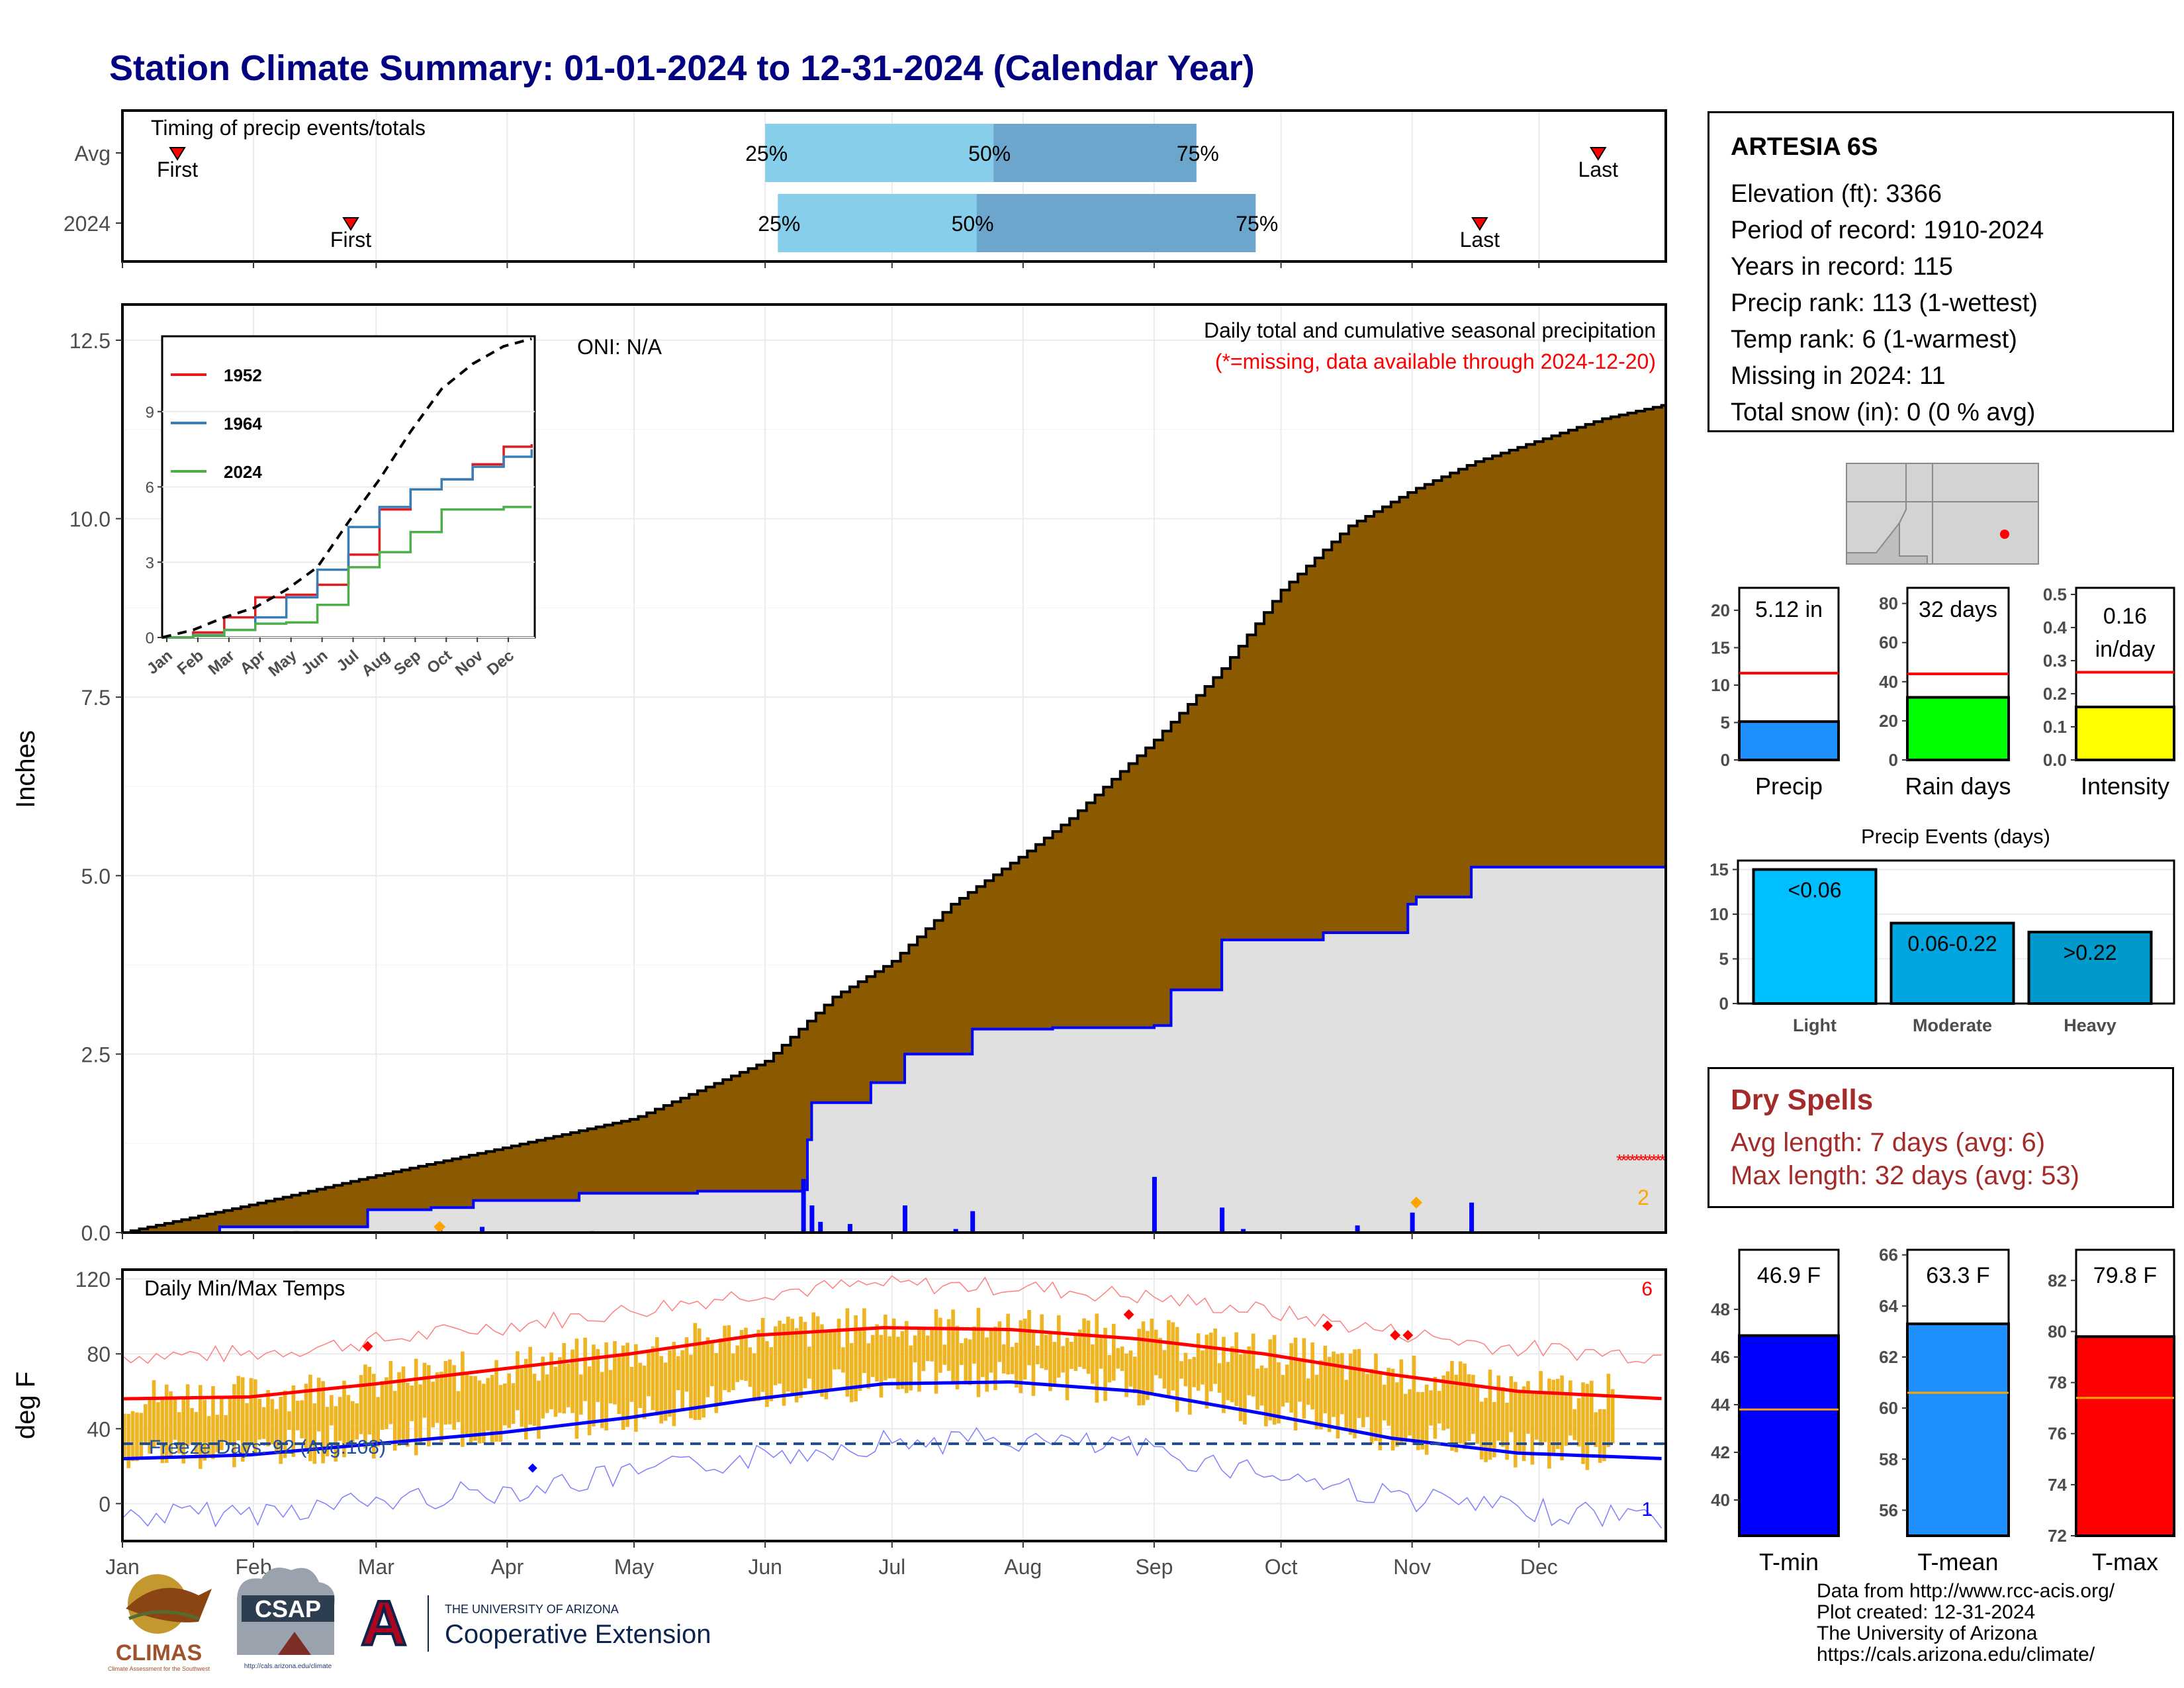 Image resolution: width=2184 pixels, height=1688 pixels. Describe the element at coordinates (1720, 1309) in the screenshot. I see `tmin-y-tick-label: 48` at that location.